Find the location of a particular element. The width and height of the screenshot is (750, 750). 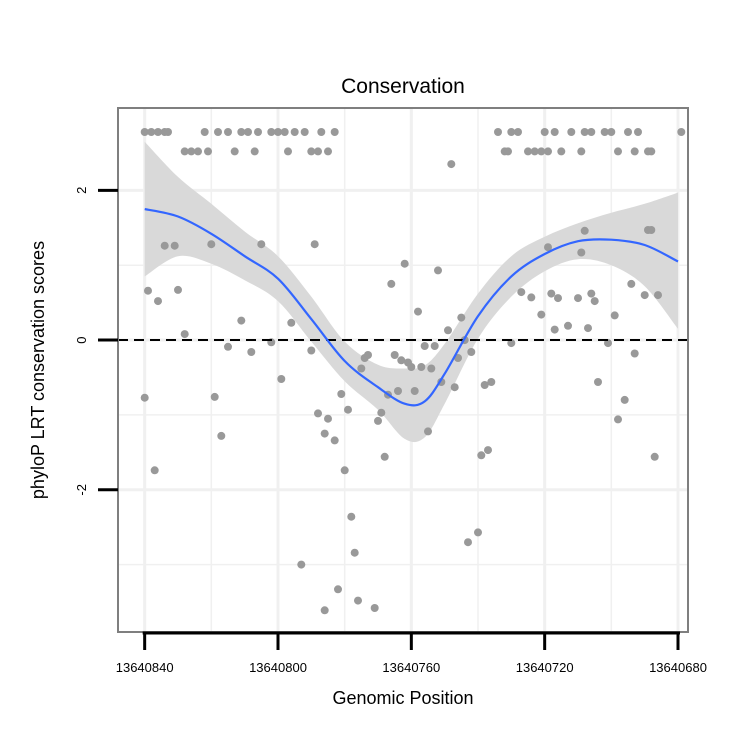

y-tick-label: 0 is located at coordinates (81, 339).